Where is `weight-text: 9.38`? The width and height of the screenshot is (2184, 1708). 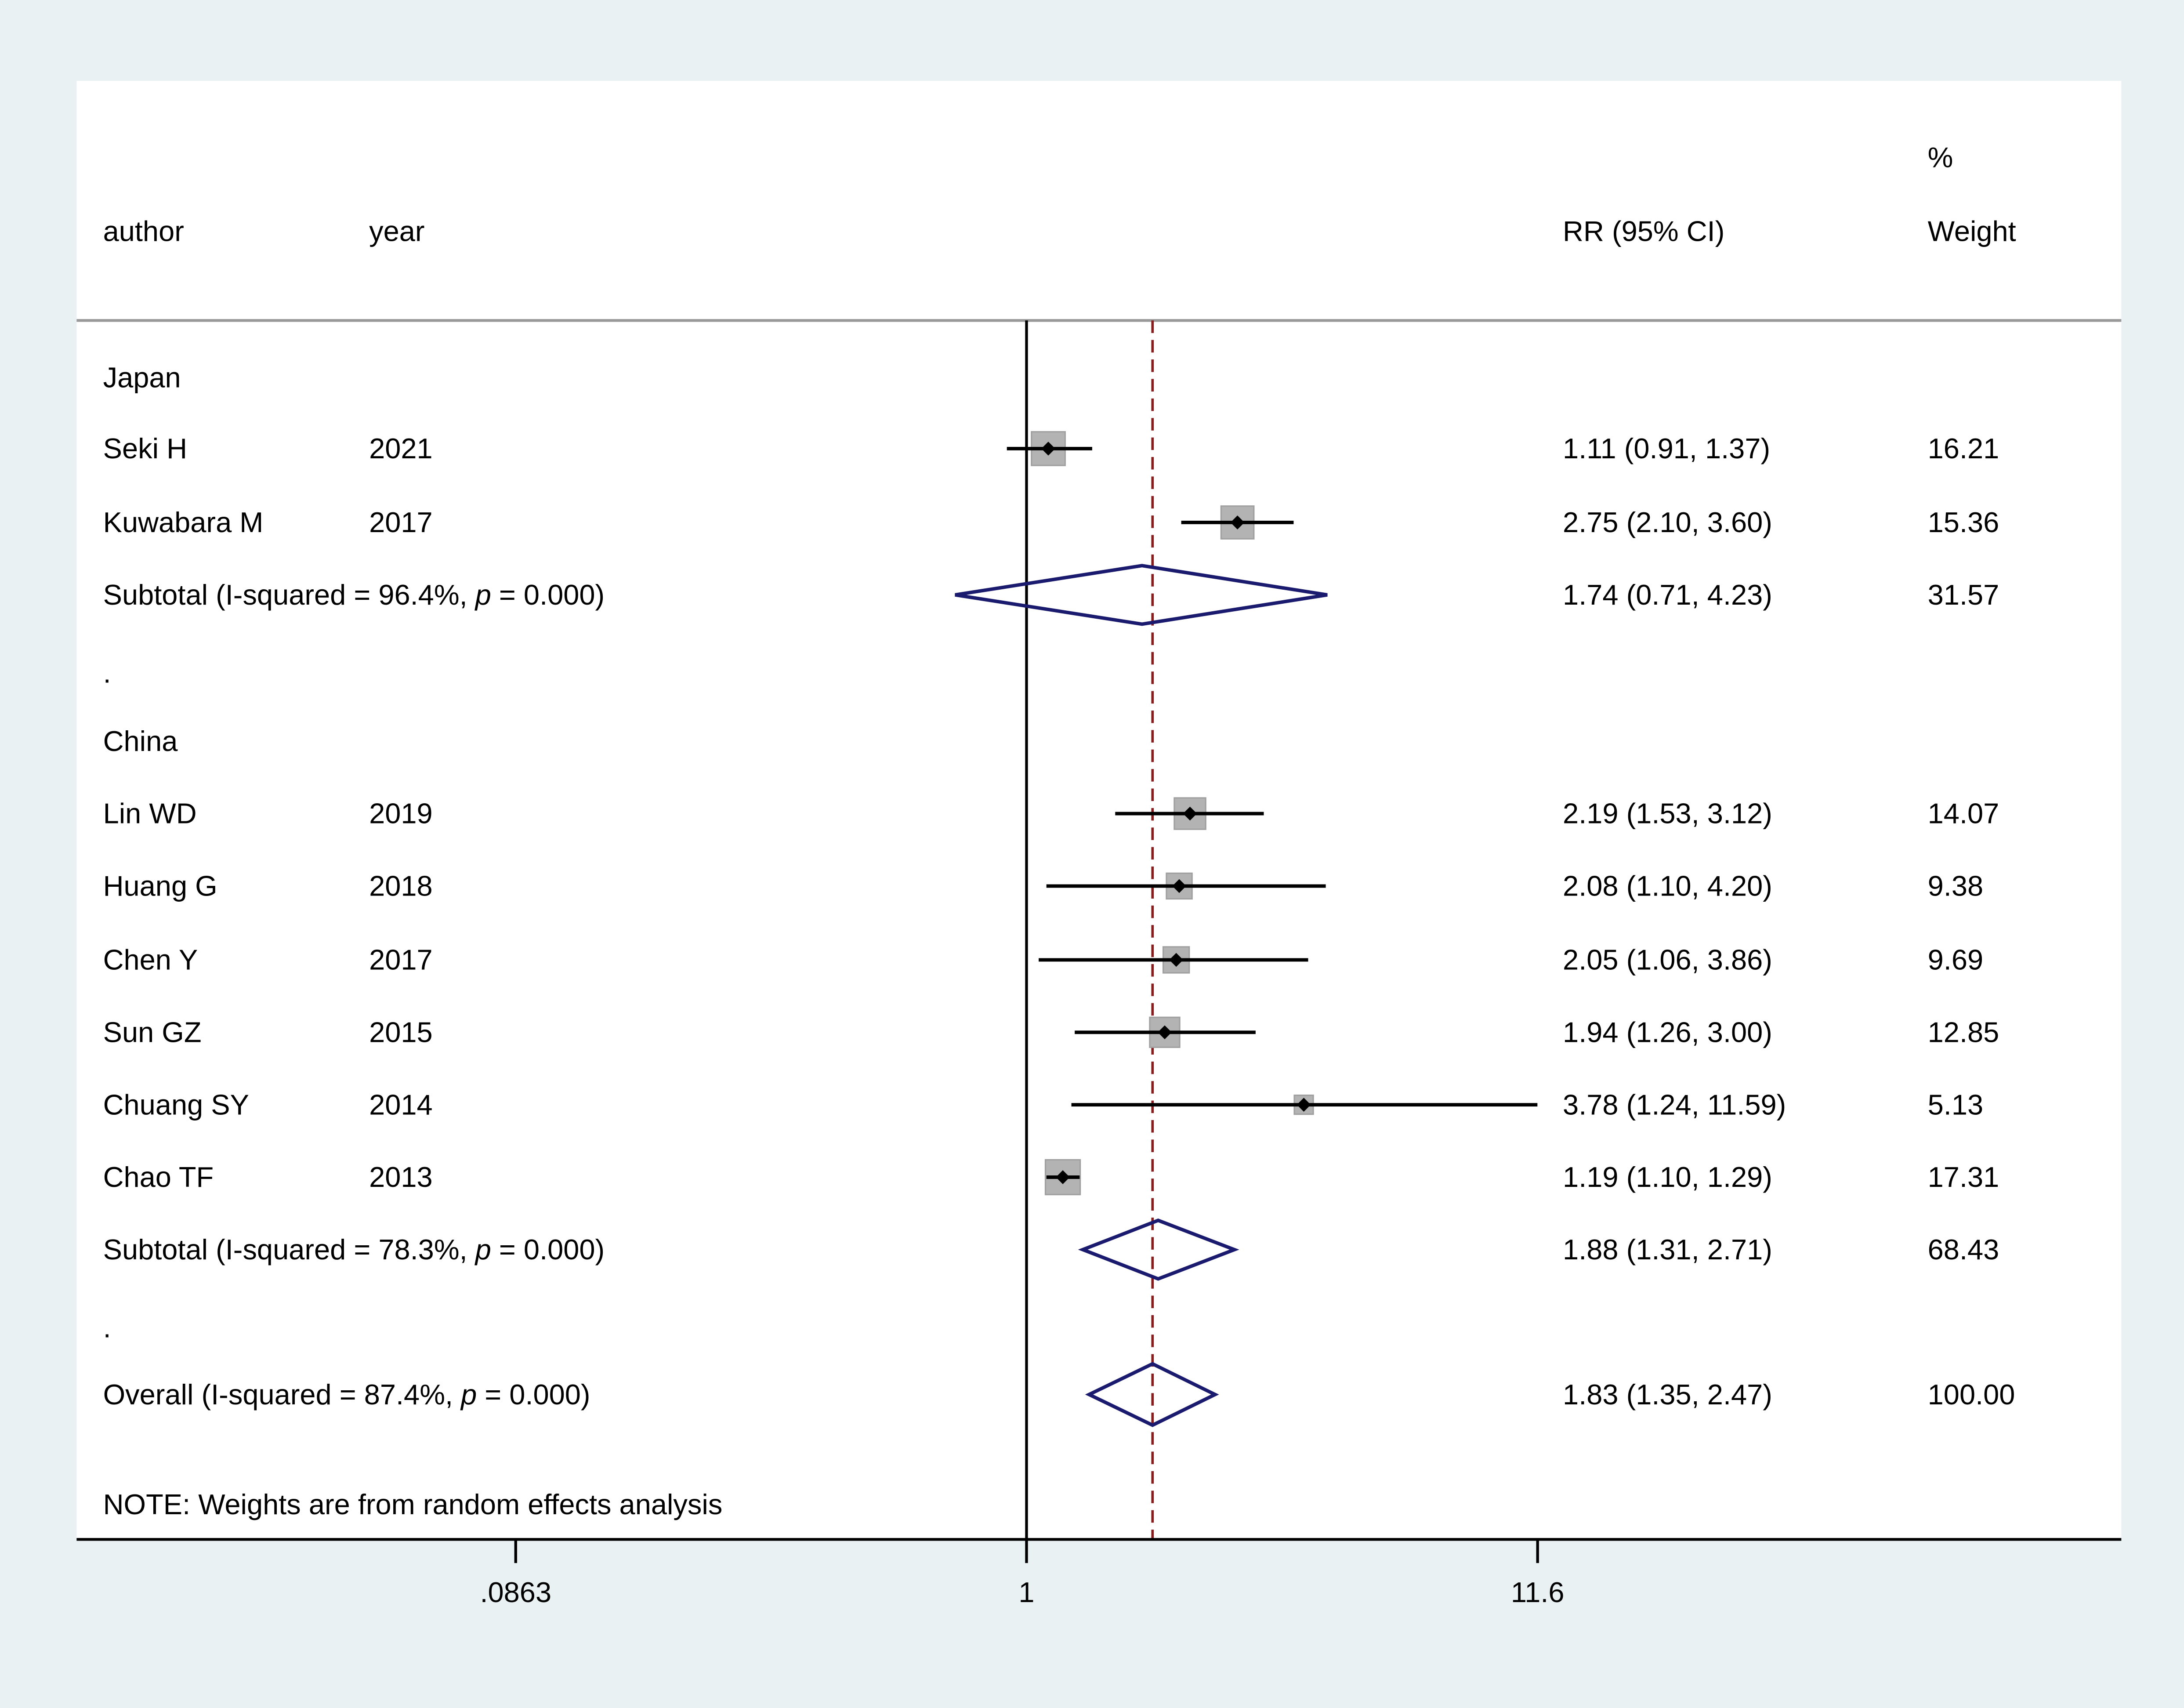 weight-text: 9.38 is located at coordinates (1955, 886).